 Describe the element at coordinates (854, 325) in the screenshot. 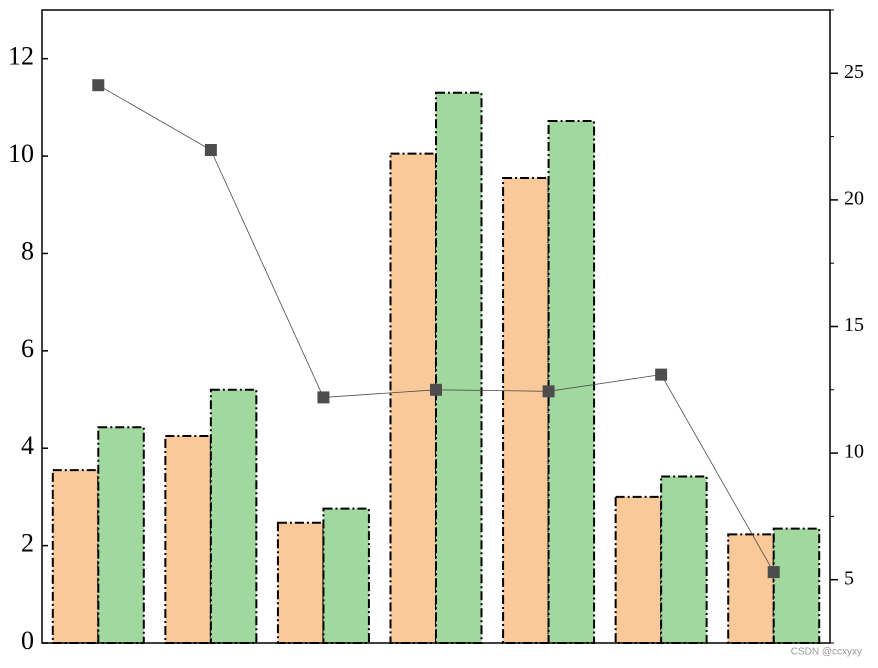

I see `y2-tick-label: 15` at that location.